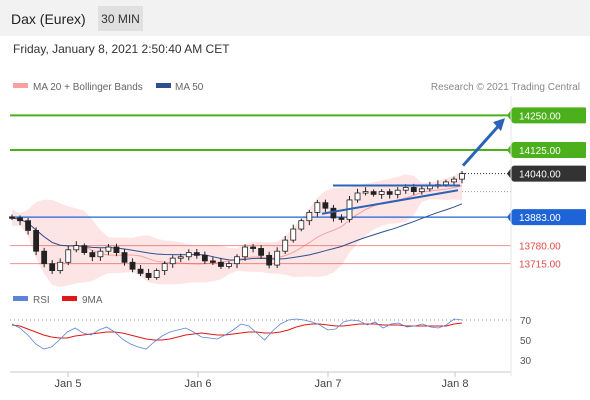 The width and height of the screenshot is (590, 400). Describe the element at coordinates (480, 146) in the screenshot. I see `projection-arrow-shaft` at that location.